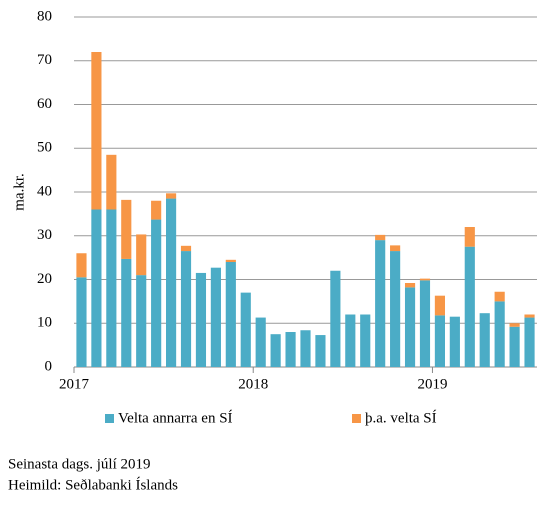 Image resolution: width=538 pixels, height=505 pixels. What do you see at coordinates (93, 484) in the screenshot?
I see `note: Heimild: Seðlabanki Íslands` at bounding box center [93, 484].